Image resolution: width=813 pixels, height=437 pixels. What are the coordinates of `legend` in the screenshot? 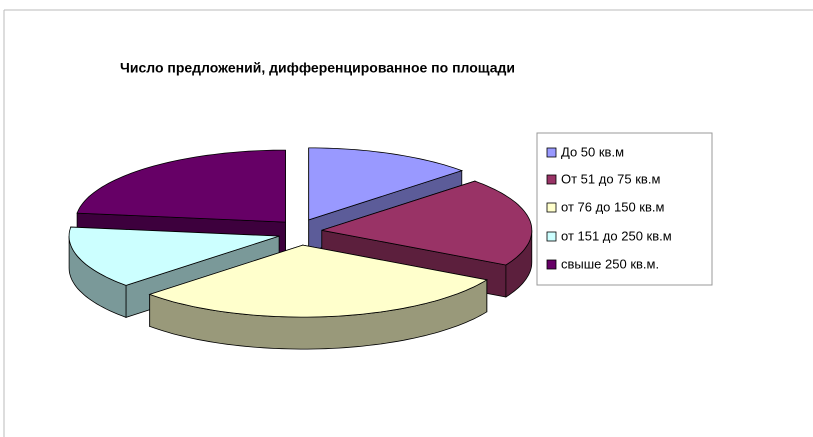 It's located at (624, 209).